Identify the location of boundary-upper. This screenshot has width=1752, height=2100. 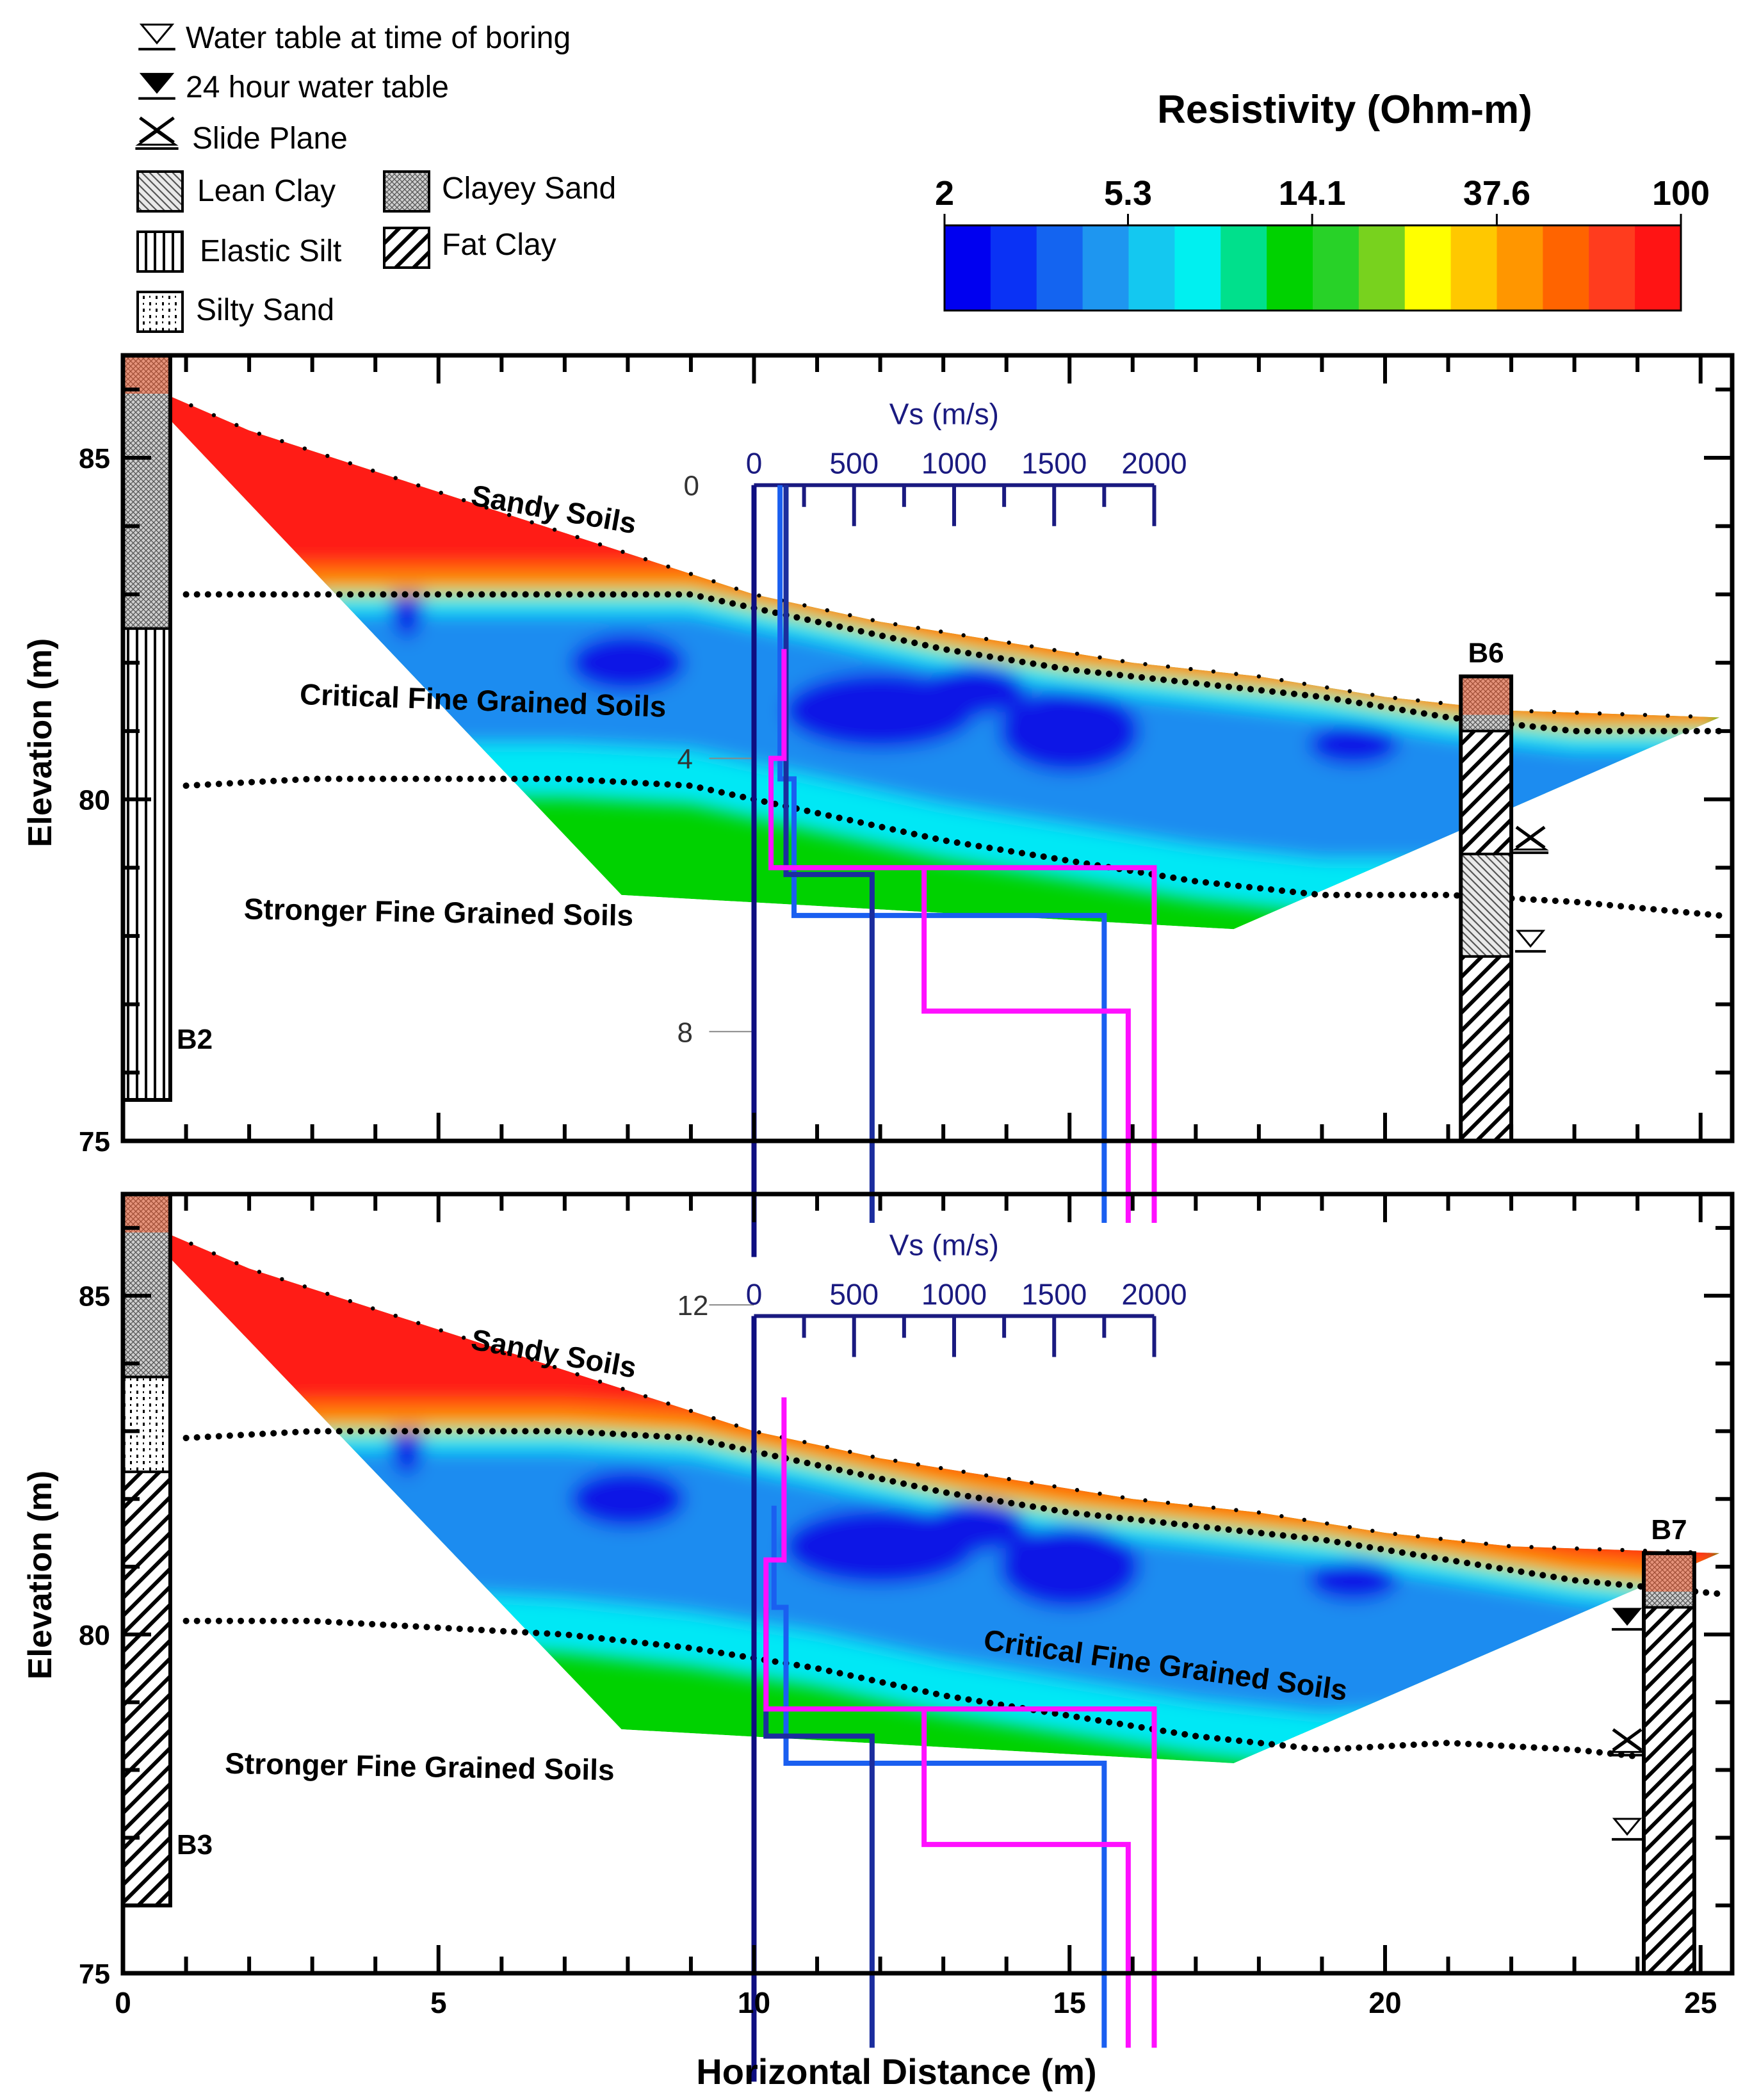
(952, 1512).